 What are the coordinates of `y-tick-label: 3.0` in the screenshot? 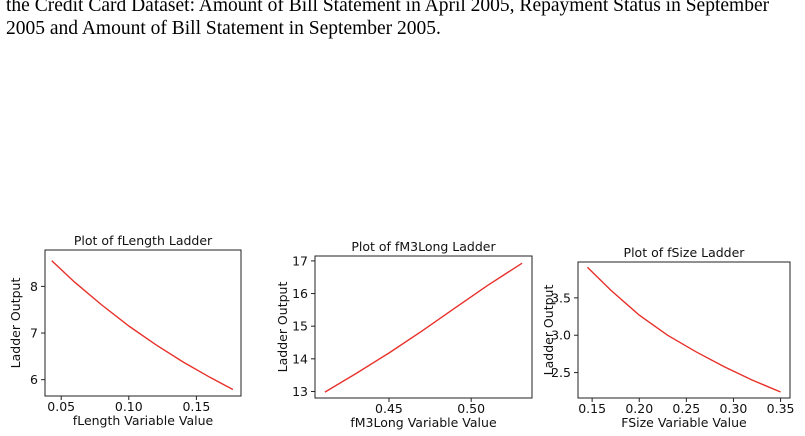 It's located at (561, 335).